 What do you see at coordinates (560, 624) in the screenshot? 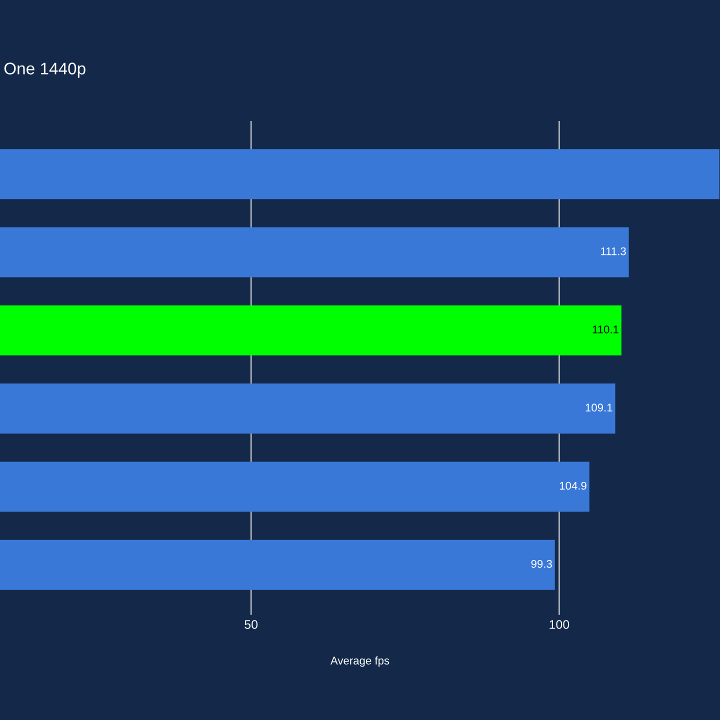
I see `x-tick-label: 100` at bounding box center [560, 624].